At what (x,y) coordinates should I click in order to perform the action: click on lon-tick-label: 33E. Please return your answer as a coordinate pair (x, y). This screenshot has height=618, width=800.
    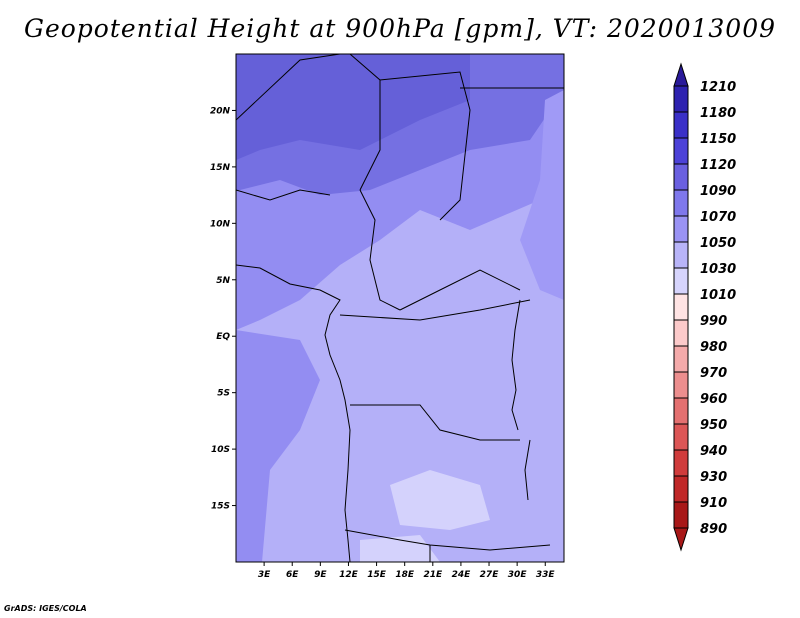
    Looking at the image, I should click on (546, 575).